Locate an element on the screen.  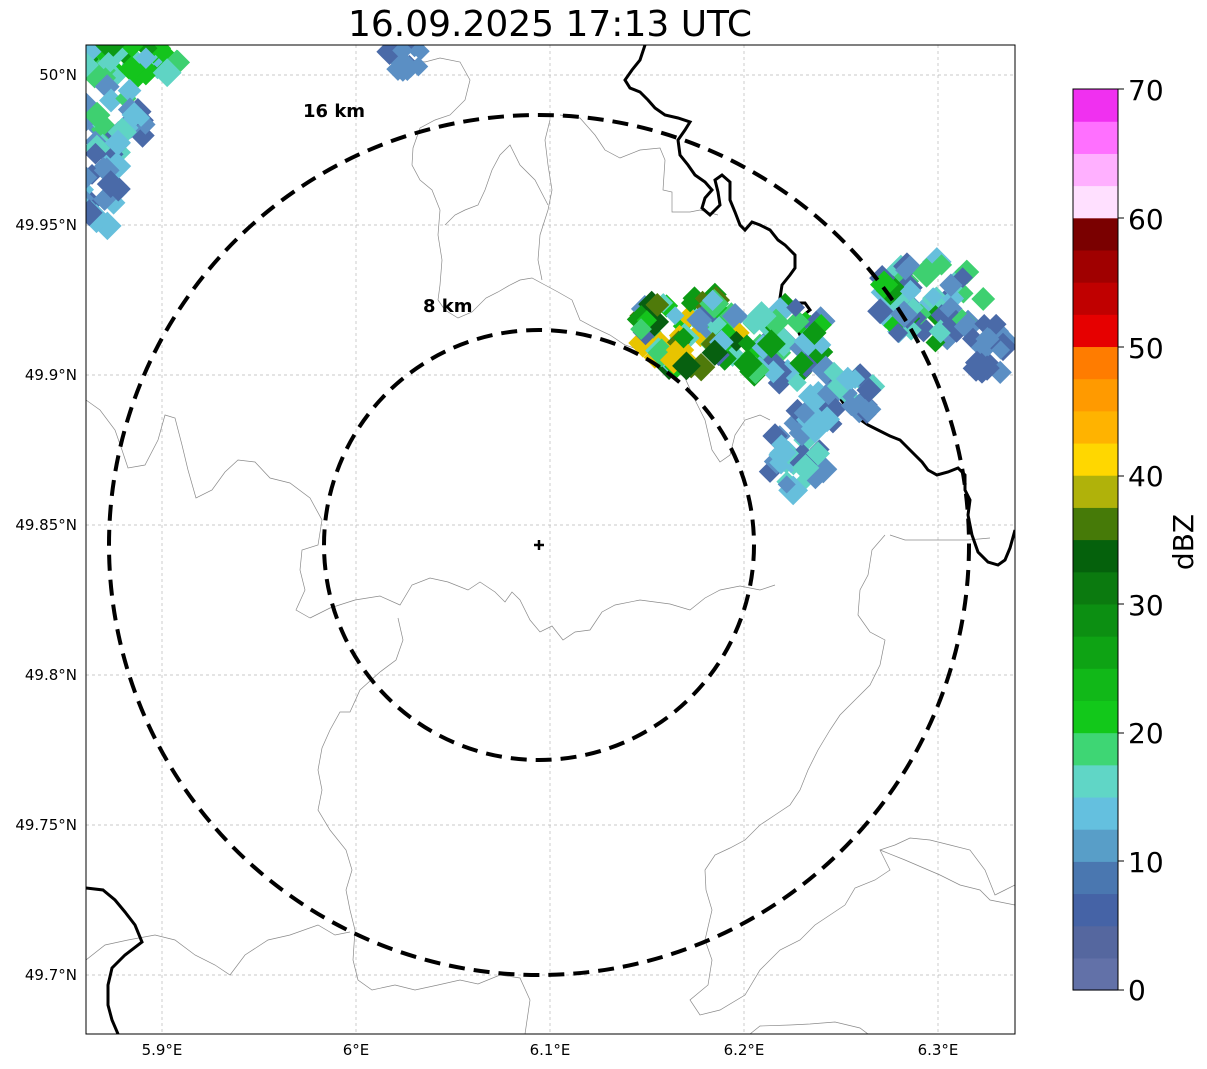
lat-tick: 49.95°N is located at coordinates (46, 225).